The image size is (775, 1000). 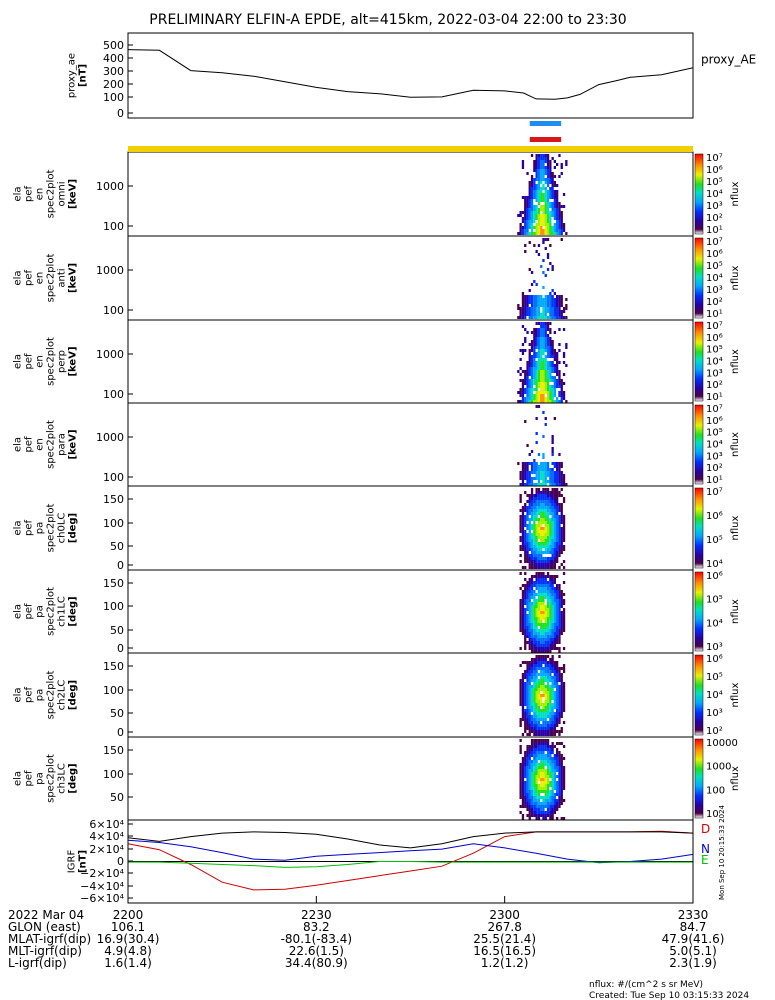 I want to click on colorbar-tick-label: 10⁵, so click(x=714, y=600).